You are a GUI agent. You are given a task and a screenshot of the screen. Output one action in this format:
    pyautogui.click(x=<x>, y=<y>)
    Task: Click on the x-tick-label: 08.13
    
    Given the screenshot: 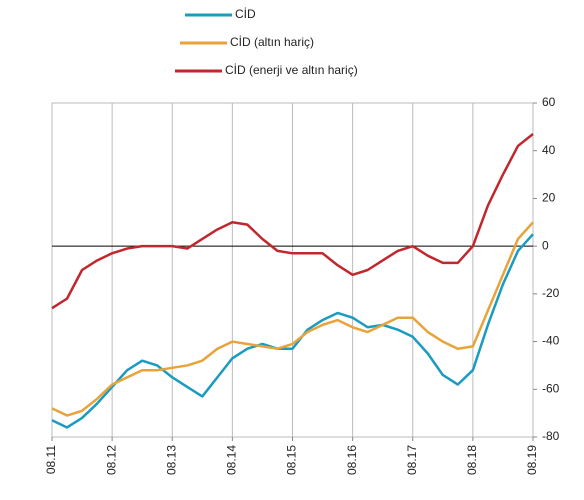 What is the action you would take?
    pyautogui.click(x=171, y=460)
    